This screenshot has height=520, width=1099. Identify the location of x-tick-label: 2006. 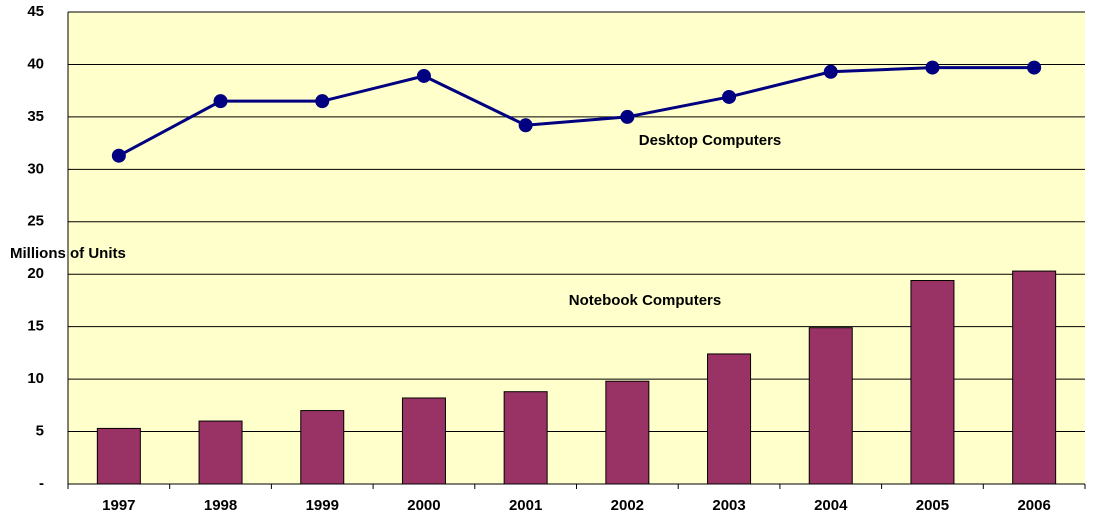
(1033, 505).